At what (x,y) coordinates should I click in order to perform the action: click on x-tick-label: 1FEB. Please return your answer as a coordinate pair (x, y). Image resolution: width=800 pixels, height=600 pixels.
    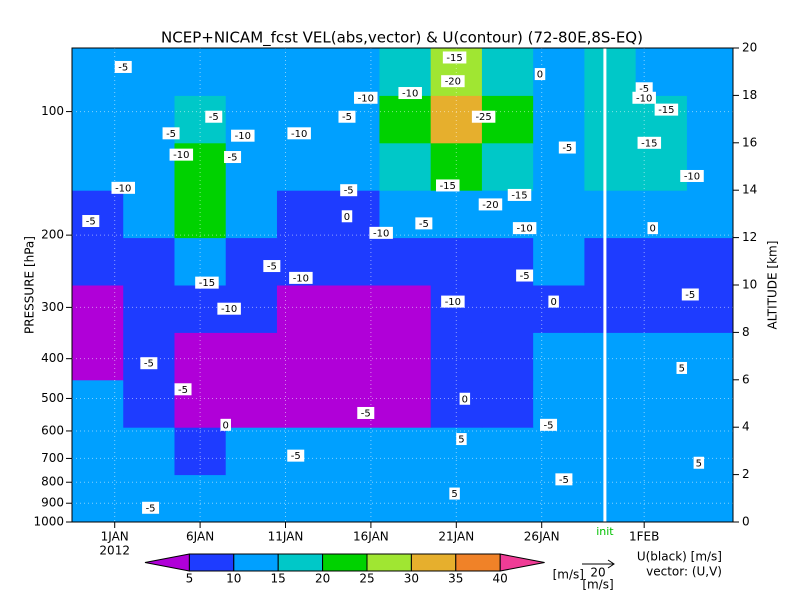
    Looking at the image, I should click on (644, 537).